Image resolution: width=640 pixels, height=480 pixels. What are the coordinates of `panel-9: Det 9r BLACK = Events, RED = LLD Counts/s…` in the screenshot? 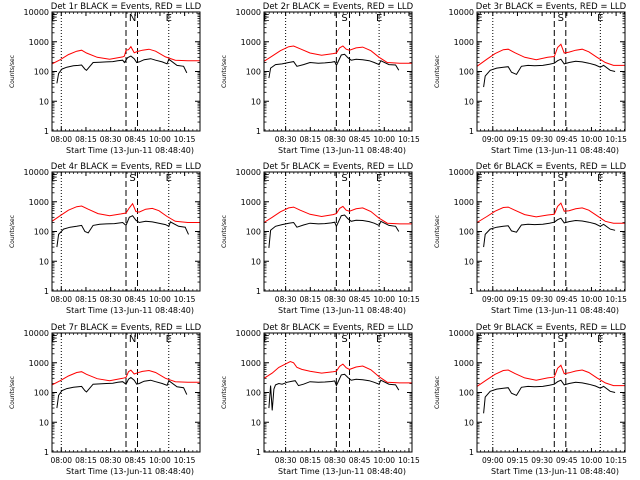 It's located at (530, 399).